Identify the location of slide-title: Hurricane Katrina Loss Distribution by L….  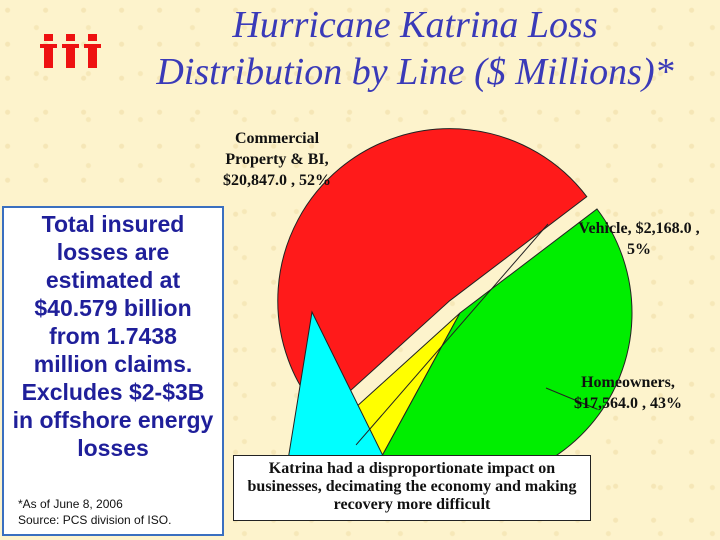
(415, 49).